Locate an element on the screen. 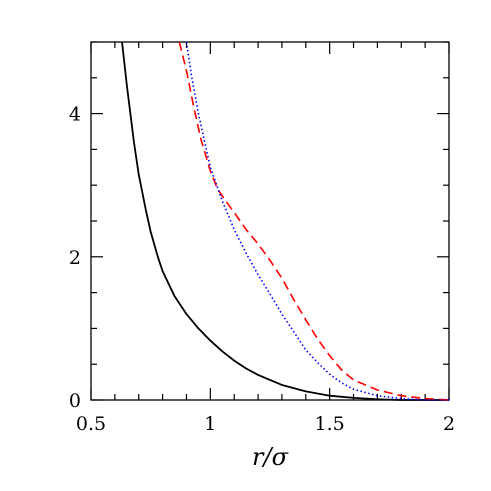  x-axis-title: r/σ is located at coordinates (270, 457).